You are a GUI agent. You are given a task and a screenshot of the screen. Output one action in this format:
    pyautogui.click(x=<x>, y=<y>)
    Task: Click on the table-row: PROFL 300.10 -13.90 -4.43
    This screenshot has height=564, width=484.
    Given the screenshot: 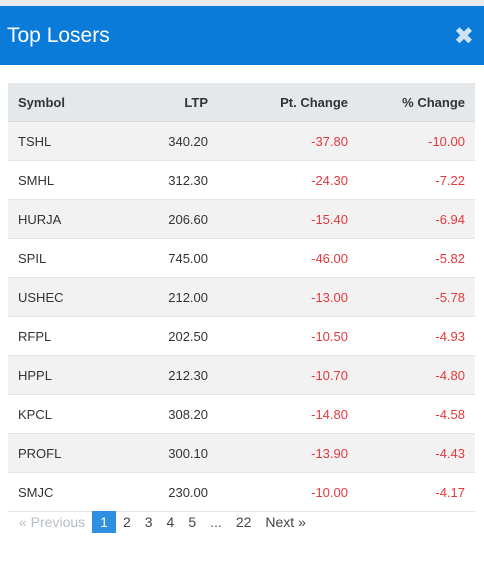 What is the action you would take?
    pyautogui.click(x=241, y=453)
    